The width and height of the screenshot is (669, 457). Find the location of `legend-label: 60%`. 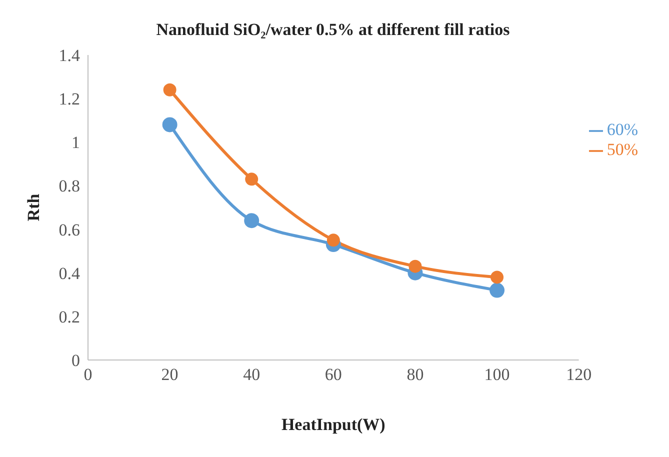

legend-label: 60% is located at coordinates (622, 129).